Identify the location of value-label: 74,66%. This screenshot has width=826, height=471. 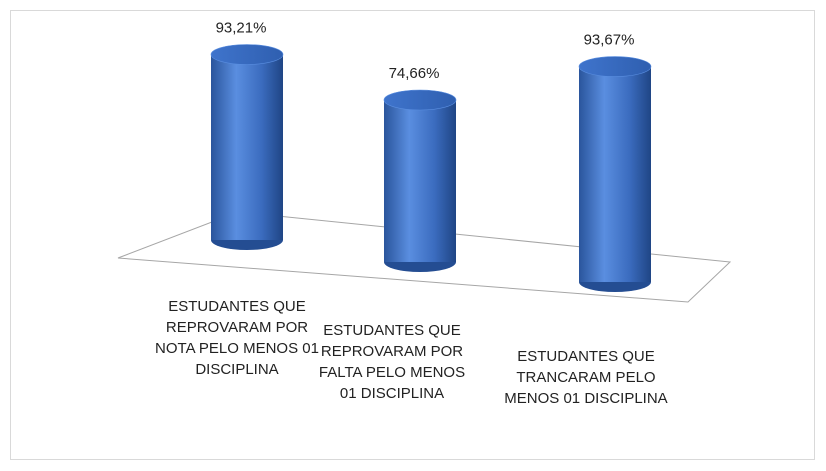
(414, 73).